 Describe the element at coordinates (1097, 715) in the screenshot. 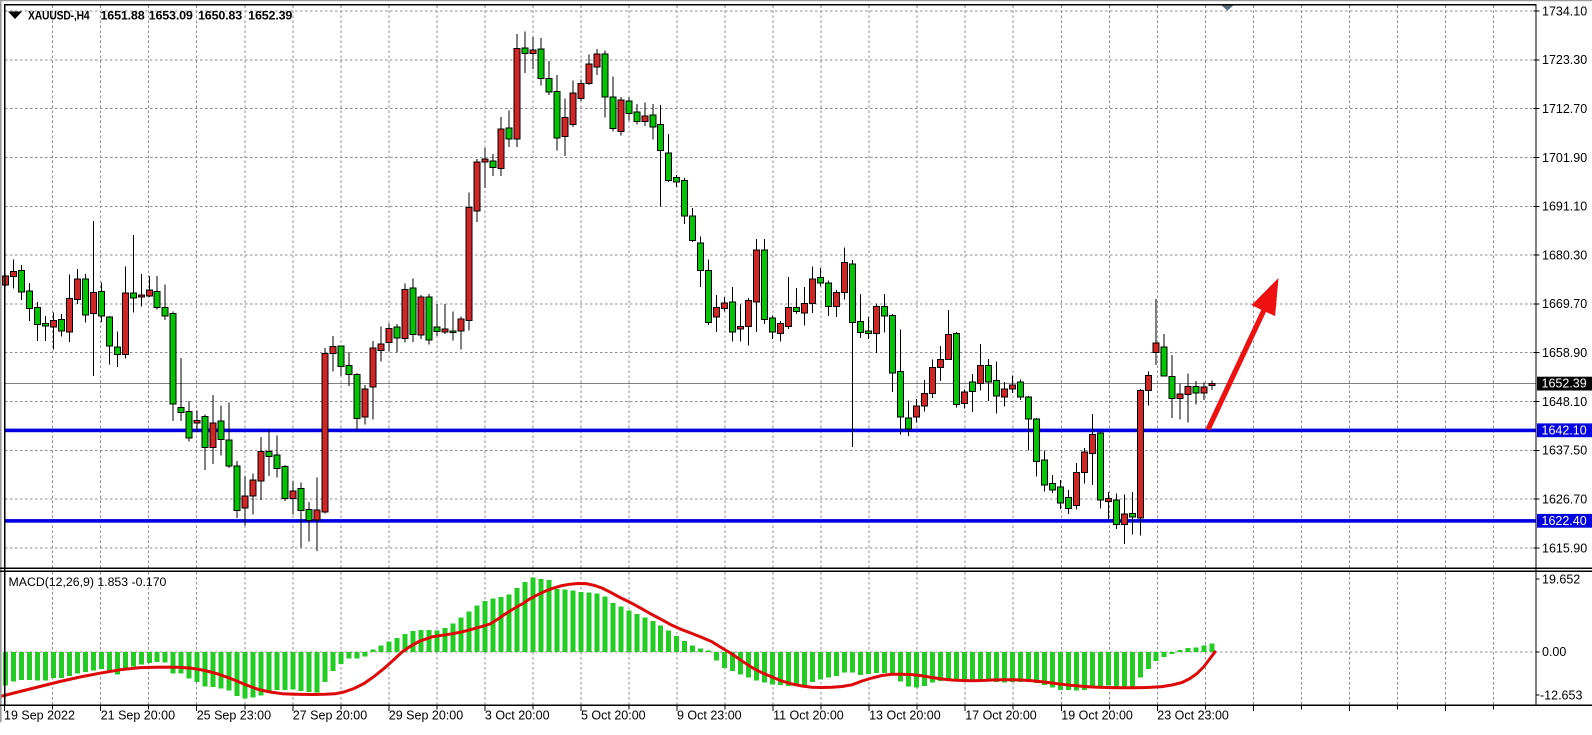

I see `svg-text: 19 Oct 20:00` at that location.